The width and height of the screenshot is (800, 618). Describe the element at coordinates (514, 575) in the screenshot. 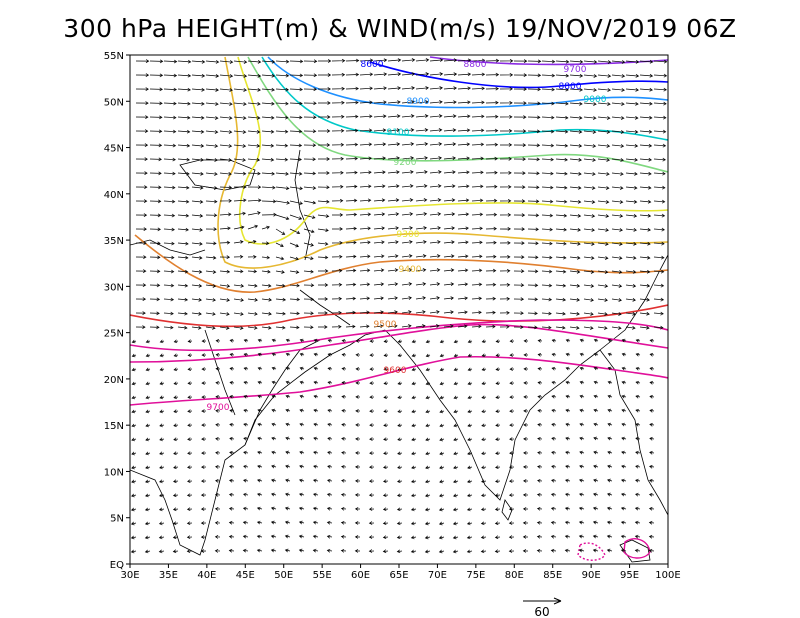

I see `lon-tick-label: 80E` at that location.